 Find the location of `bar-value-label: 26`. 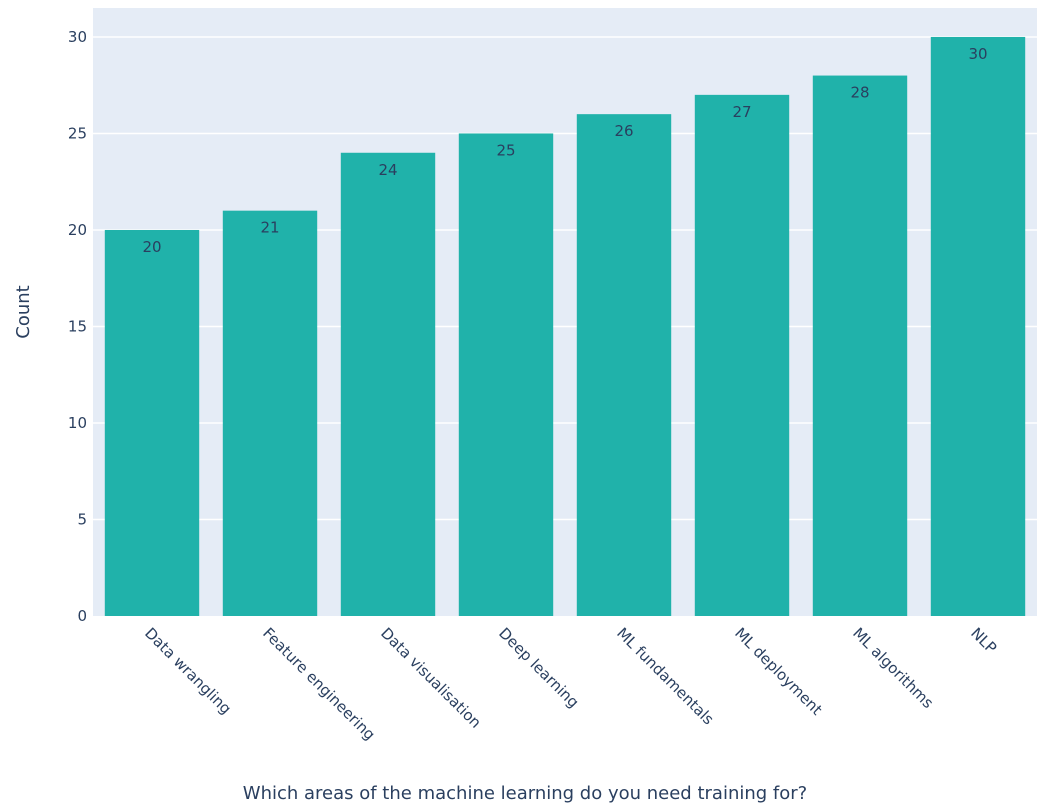

bar-value-label: 26 is located at coordinates (623, 131).